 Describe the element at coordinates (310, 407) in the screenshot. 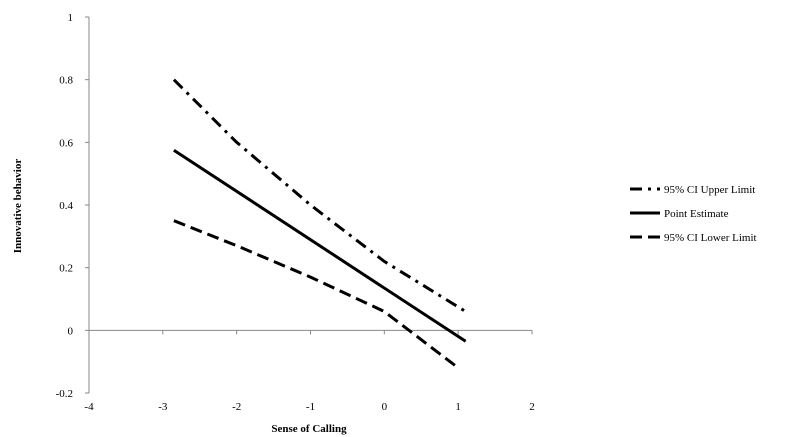

I see `x-tick-label: -1` at that location.